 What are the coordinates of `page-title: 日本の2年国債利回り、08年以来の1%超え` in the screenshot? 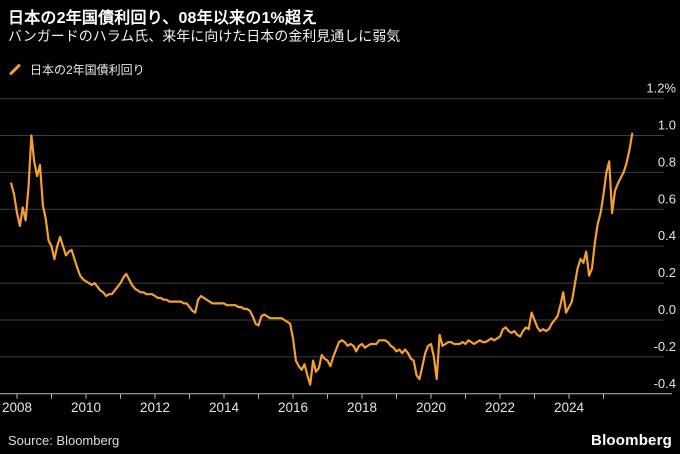 It's located at (163, 18).